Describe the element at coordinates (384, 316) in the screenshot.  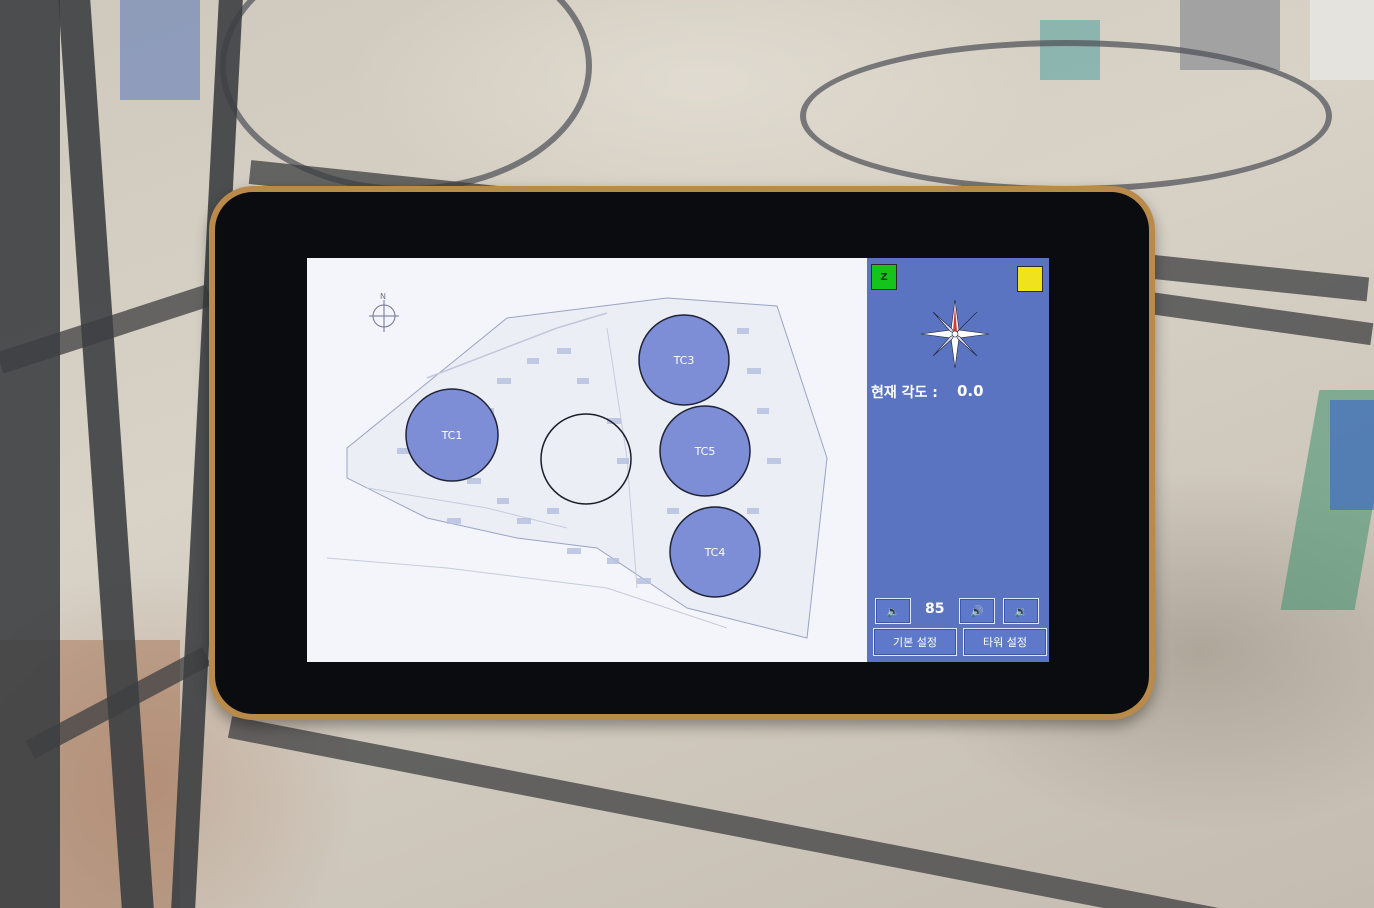
I see `north-arrow-icon` at that location.